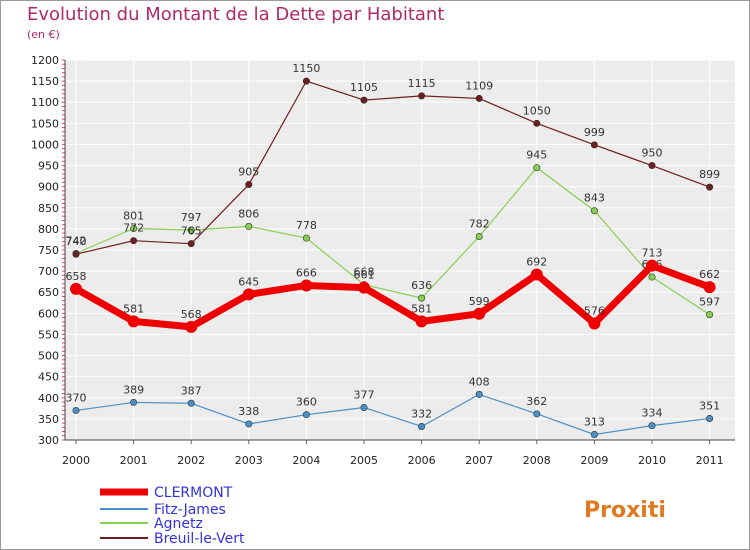  What do you see at coordinates (48, 398) in the screenshot?
I see `y-tick-label: 400` at bounding box center [48, 398].